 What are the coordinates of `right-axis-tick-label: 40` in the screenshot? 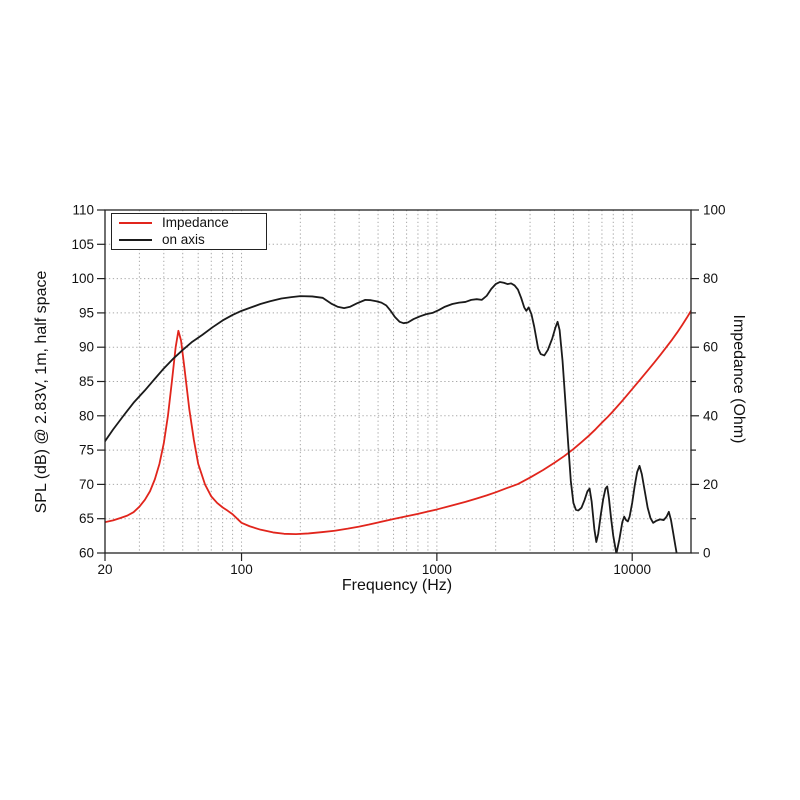 It's located at (710, 415).